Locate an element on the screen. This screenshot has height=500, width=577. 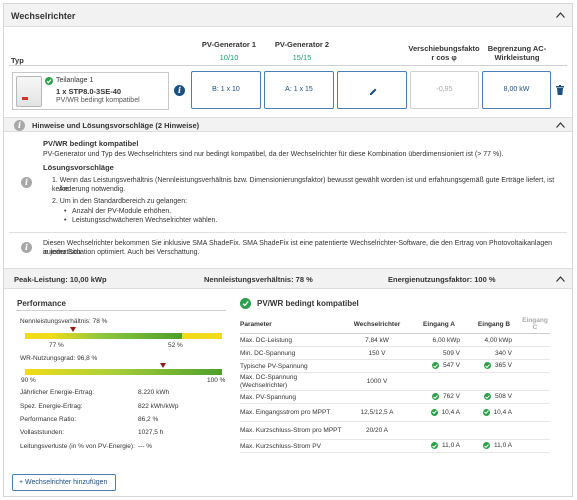
pv1-count: 10/10 is located at coordinates (229, 57).